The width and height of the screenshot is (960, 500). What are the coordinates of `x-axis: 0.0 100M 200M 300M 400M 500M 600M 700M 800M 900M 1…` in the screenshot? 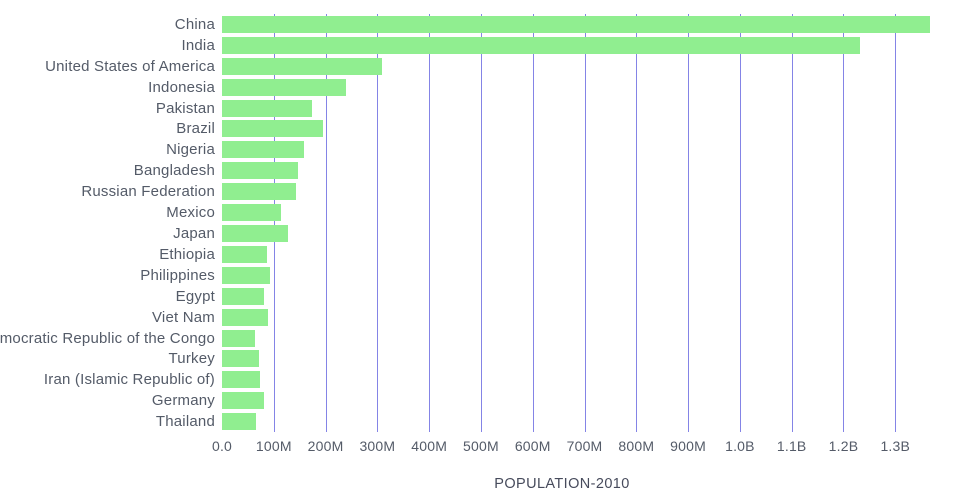 It's located at (586, 446).